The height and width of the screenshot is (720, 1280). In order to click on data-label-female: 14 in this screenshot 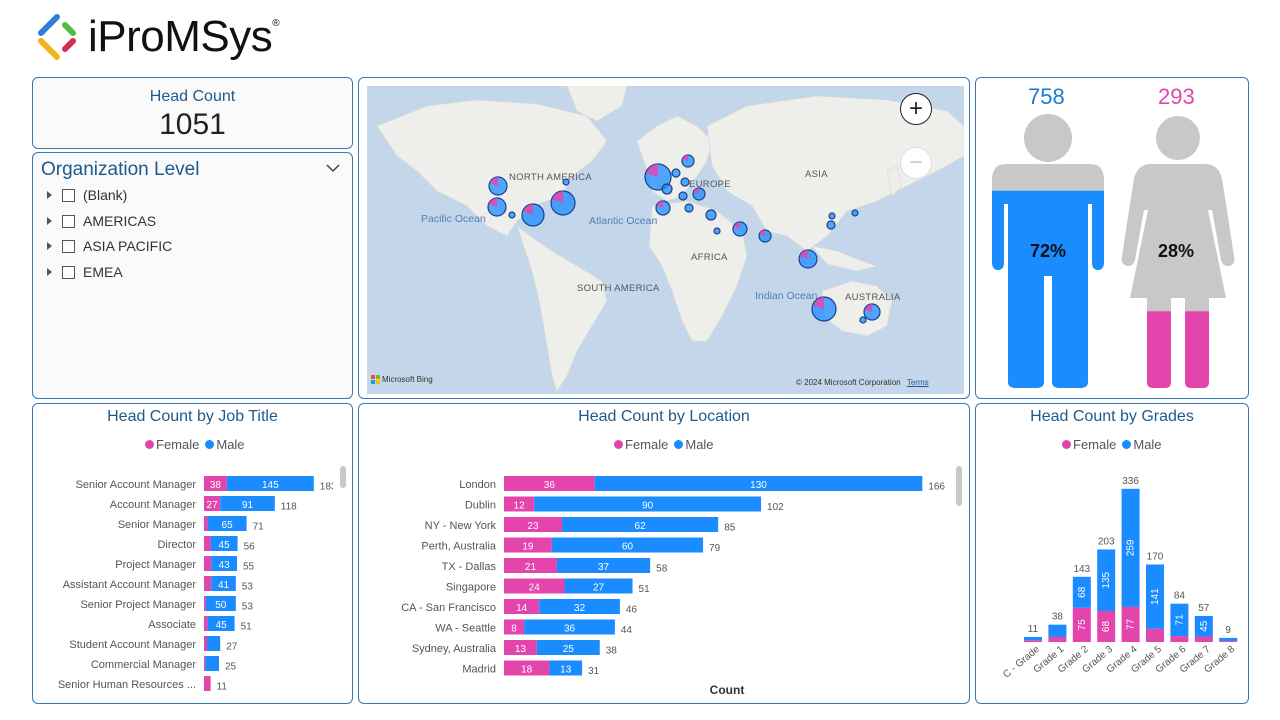, I will do `click(522, 608)`.